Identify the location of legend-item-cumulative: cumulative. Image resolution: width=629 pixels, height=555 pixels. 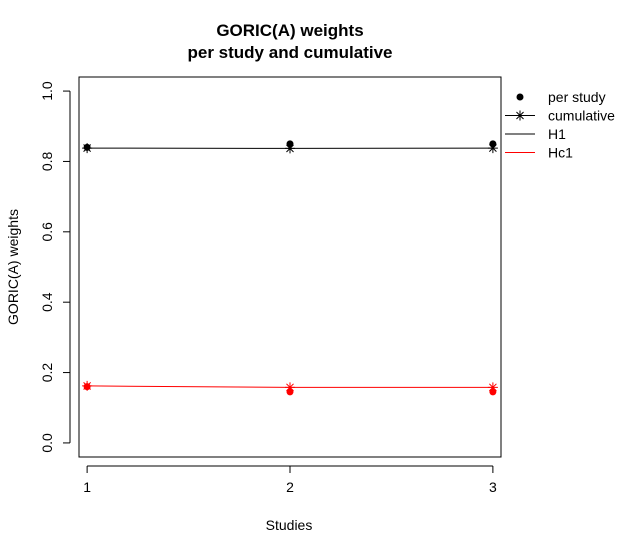
(560, 116).